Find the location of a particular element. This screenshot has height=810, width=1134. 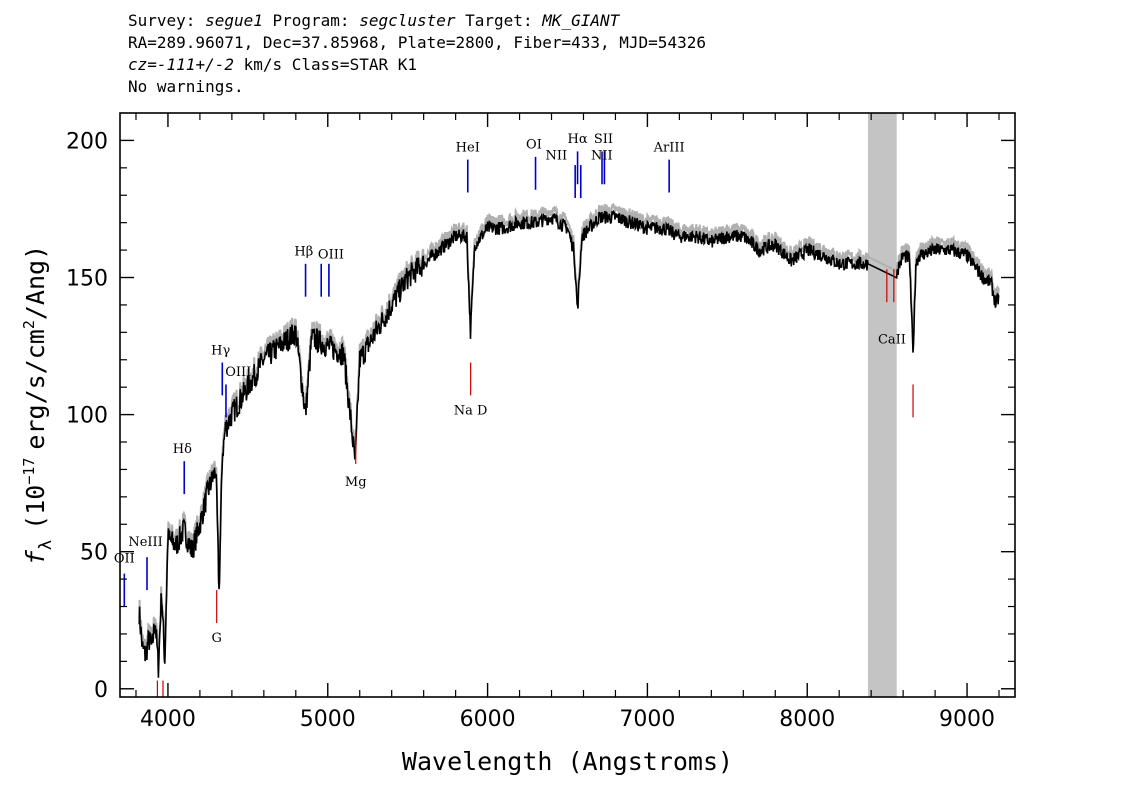

cz-label: cz= is located at coordinates (142, 64).